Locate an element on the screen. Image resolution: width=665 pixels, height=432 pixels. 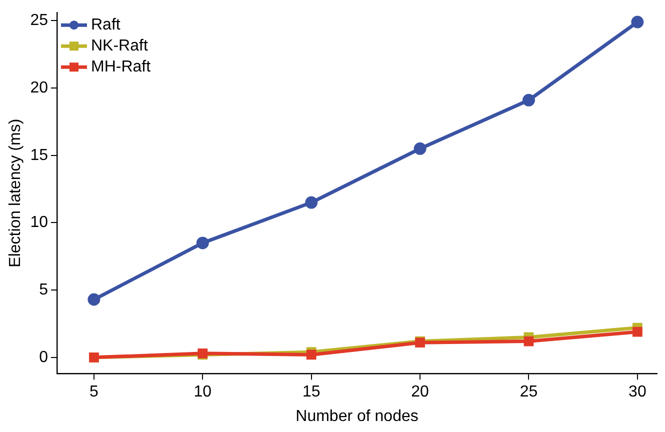
y-tick-label: 5 is located at coordinates (43, 289).